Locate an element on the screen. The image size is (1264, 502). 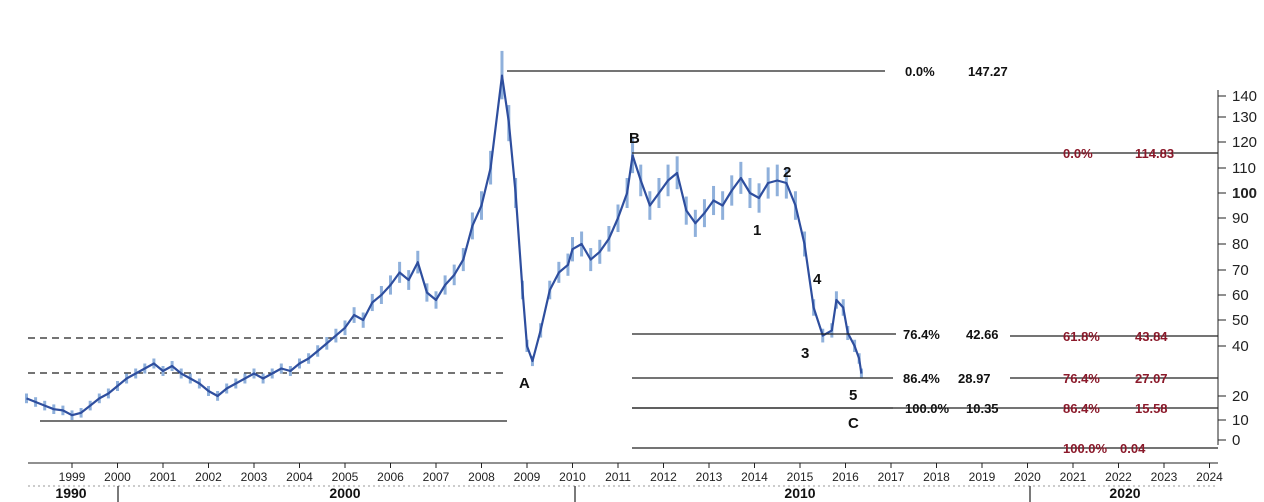
y-tick-label: 130 is located at coordinates (1244, 117).